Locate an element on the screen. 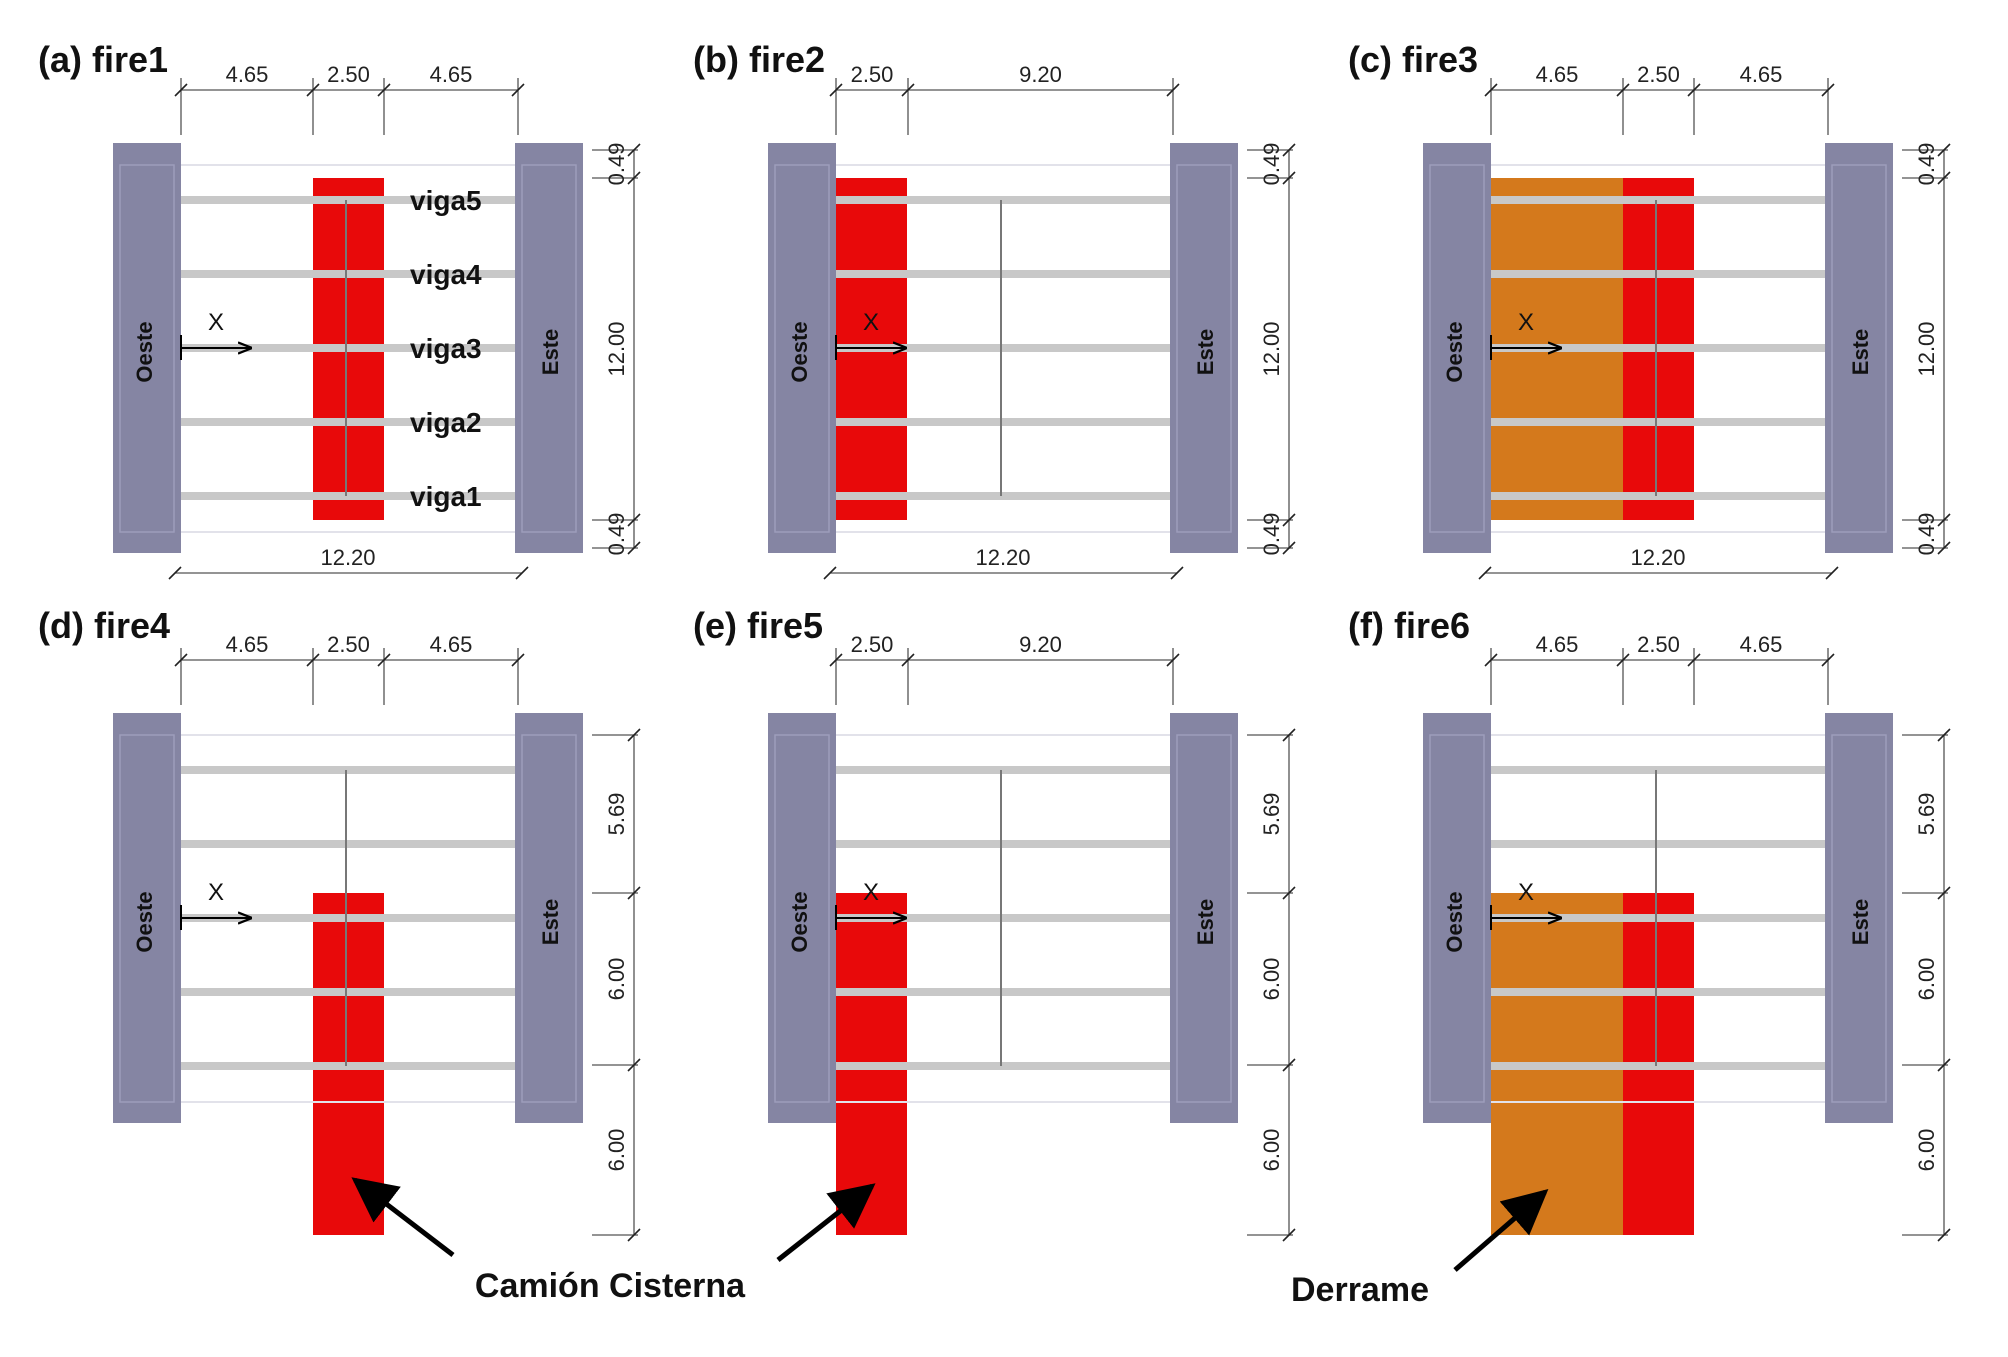 This screenshot has width=2008, height=1357. beam-label-viga2: viga2 is located at coordinates (446, 422).